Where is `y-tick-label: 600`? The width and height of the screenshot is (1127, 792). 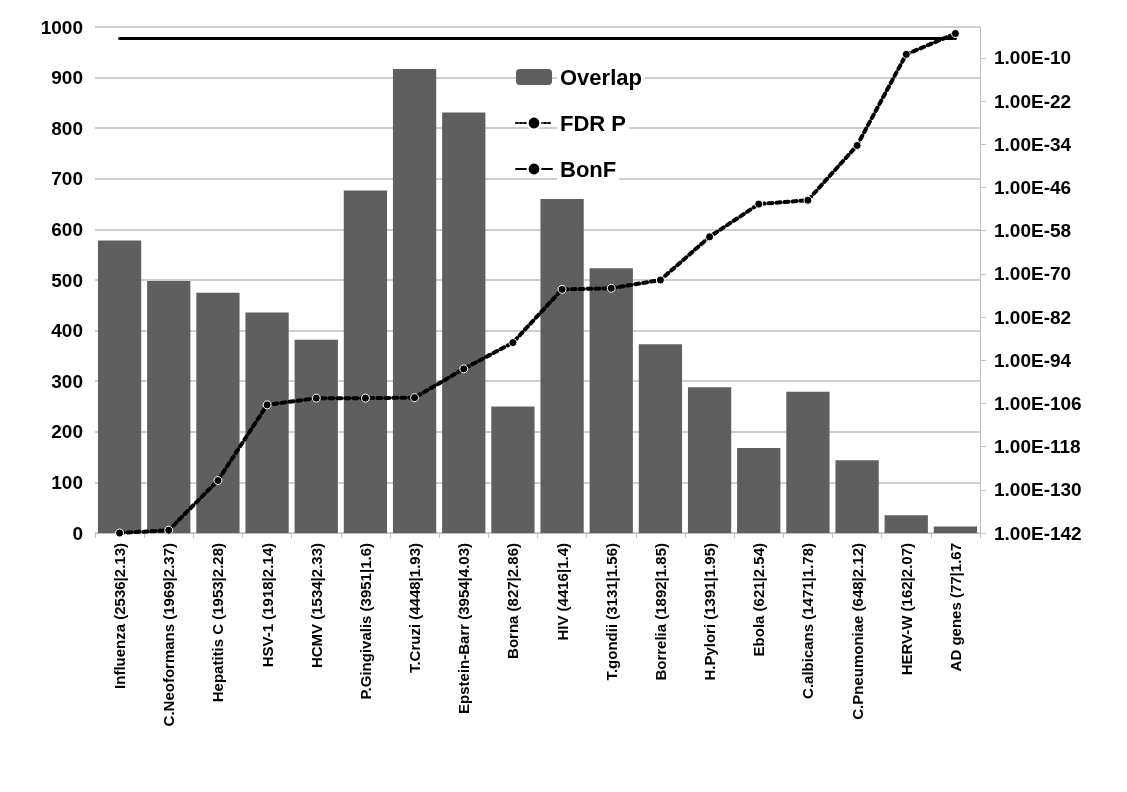 y-tick-label: 600 is located at coordinates (67, 229).